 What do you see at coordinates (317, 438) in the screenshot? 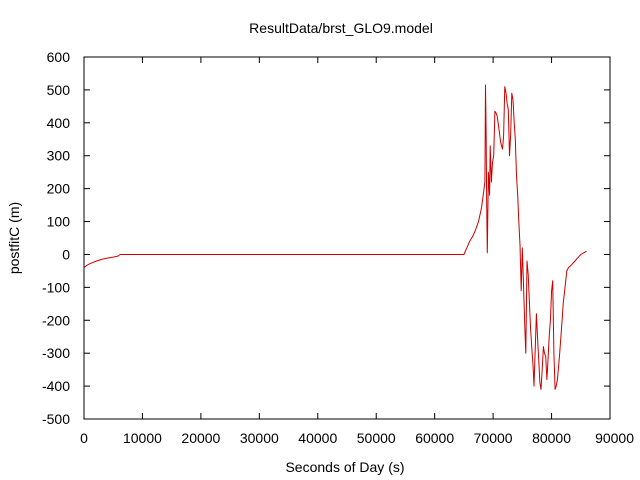
I see `x-tick-label: 40000` at bounding box center [317, 438].